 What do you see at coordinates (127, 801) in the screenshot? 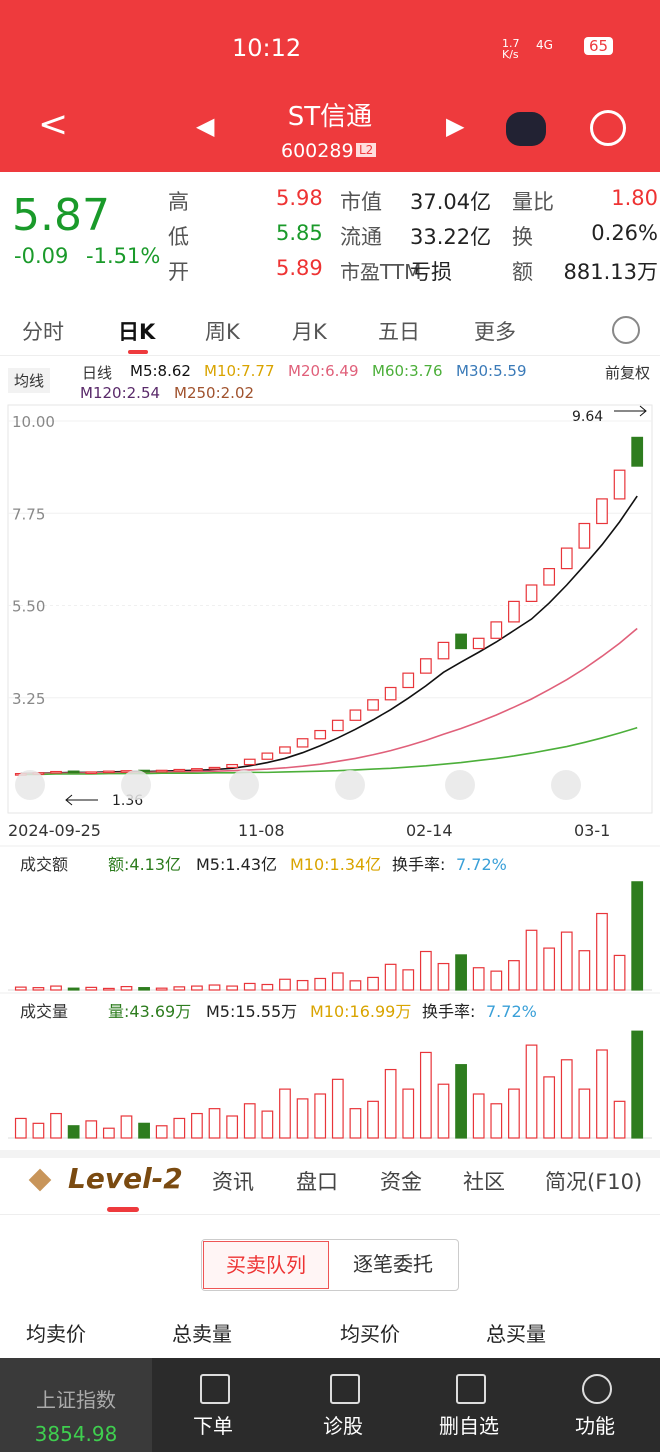
I see `min-label: 1.36` at bounding box center [127, 801].